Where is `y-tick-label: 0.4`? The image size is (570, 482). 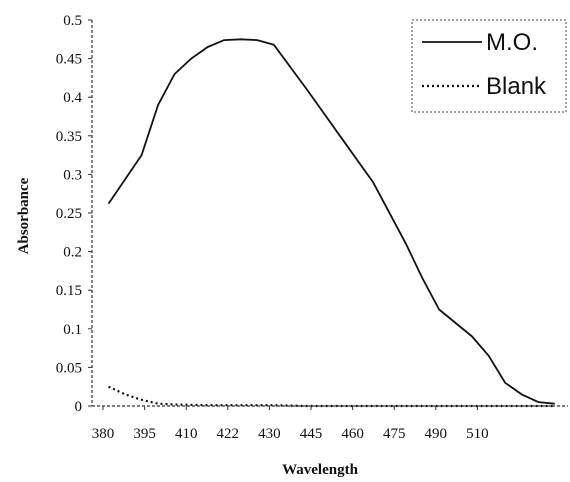
y-tick-label: 0.4 is located at coordinates (72, 98).